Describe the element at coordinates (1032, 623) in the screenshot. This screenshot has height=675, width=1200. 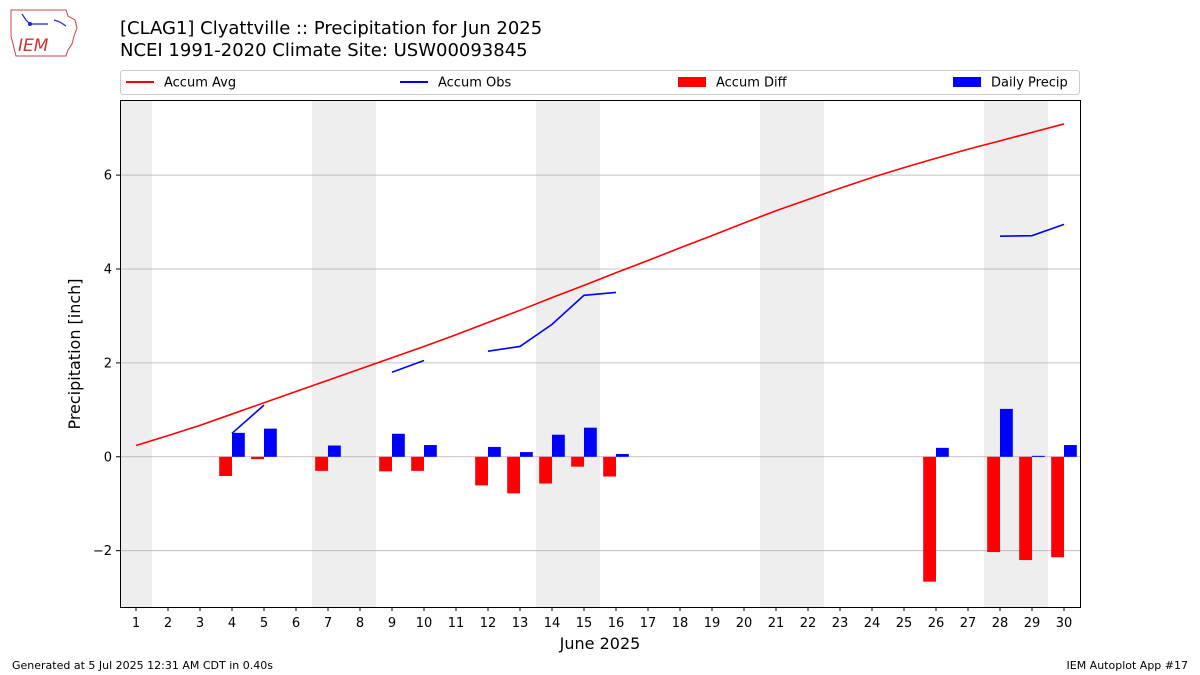
I see `x-tick-label: 29` at that location.